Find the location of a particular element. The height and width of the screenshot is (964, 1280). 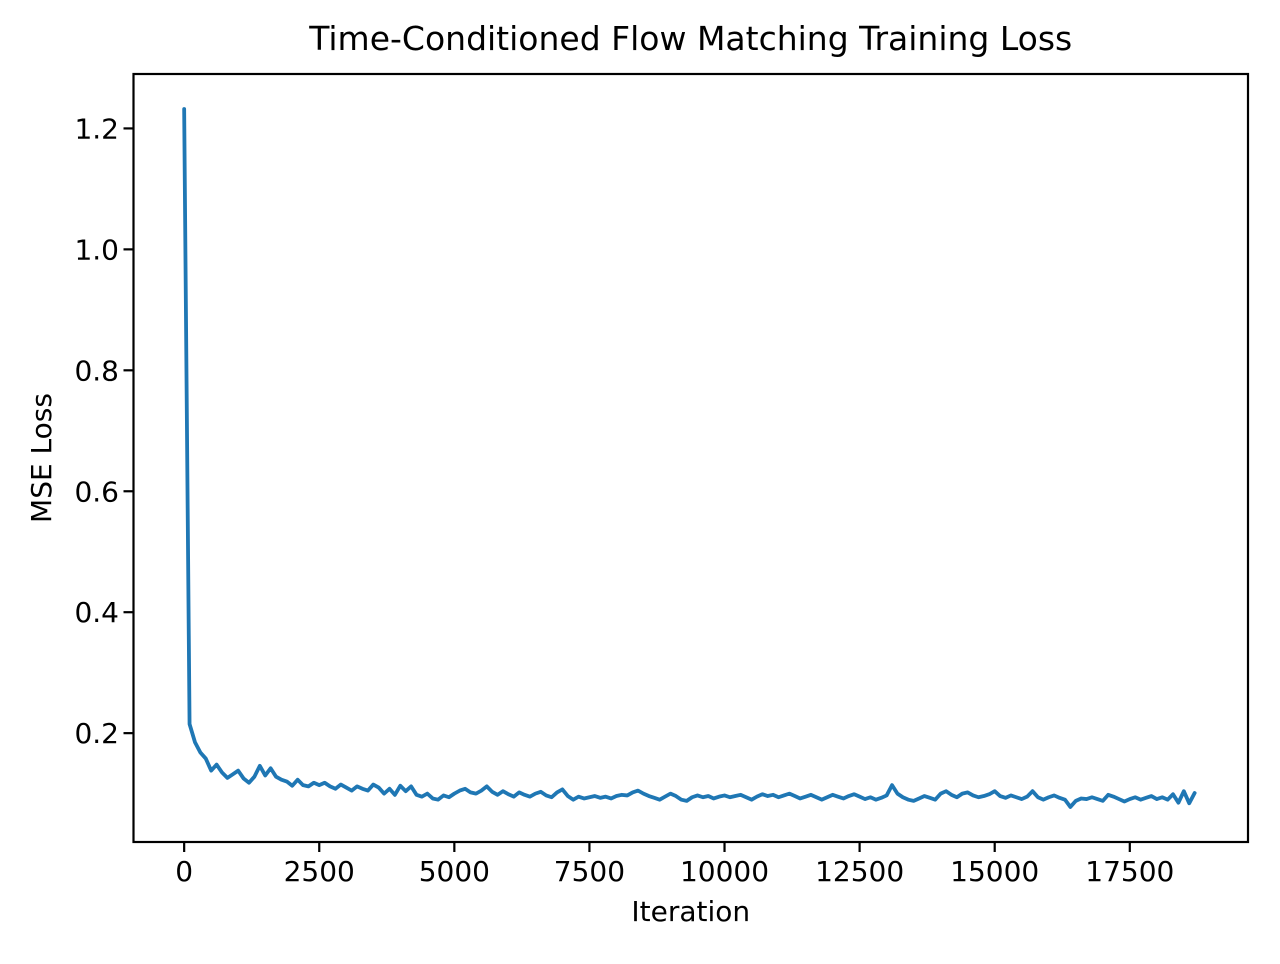

y-tick-label: 0.8 is located at coordinates (96, 370).